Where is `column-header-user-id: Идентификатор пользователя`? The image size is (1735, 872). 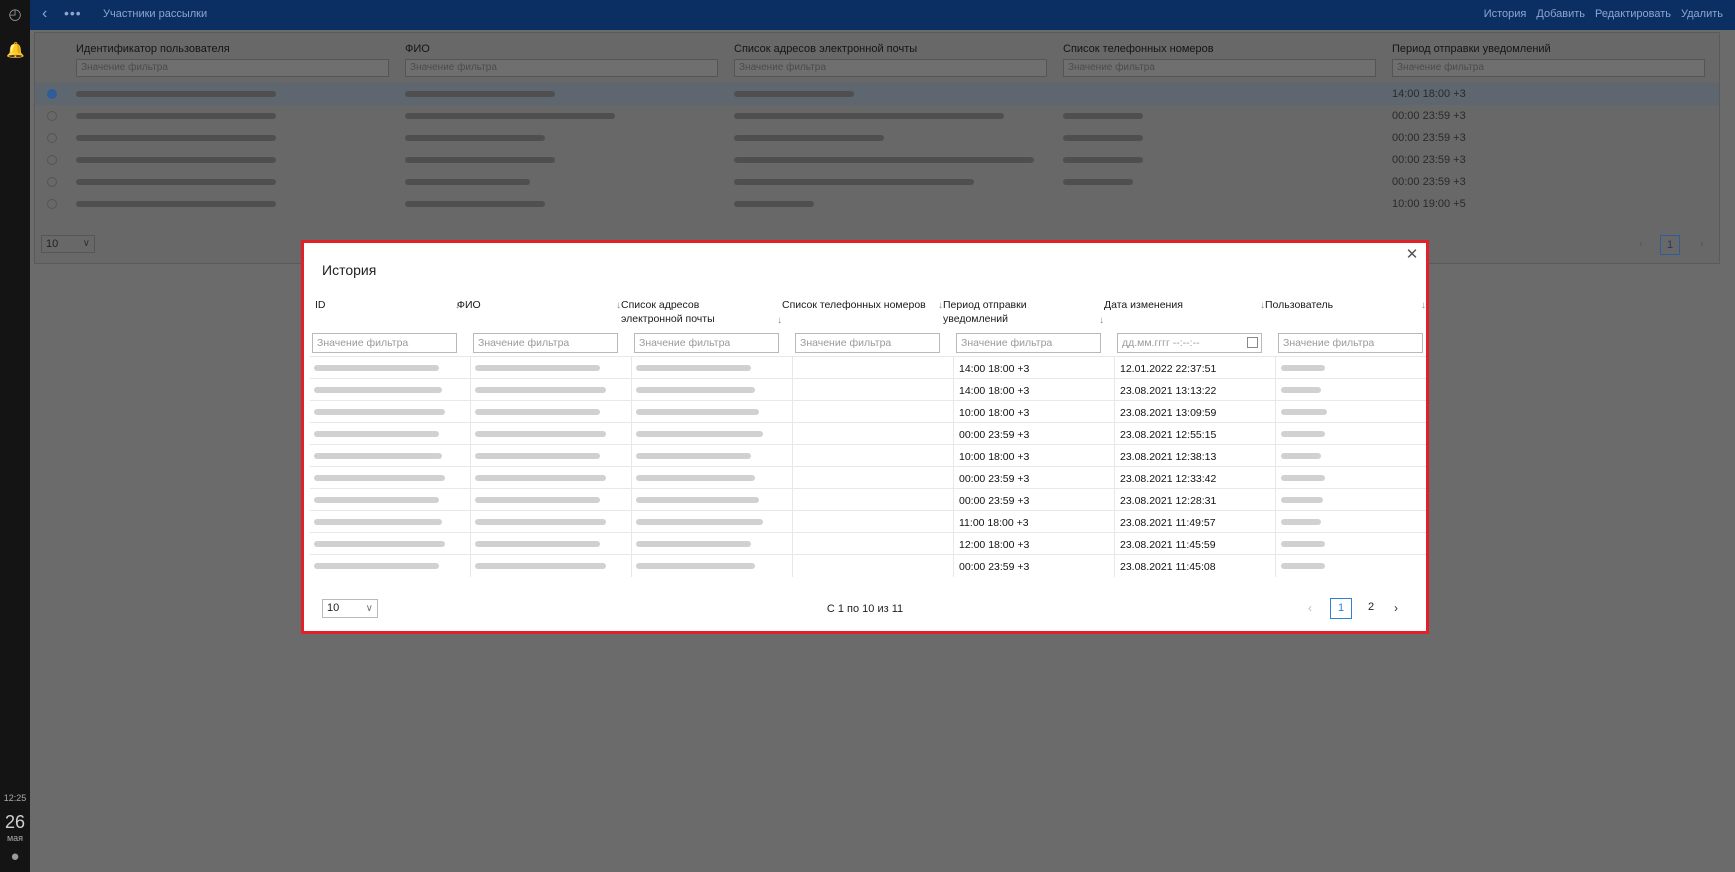
column-header-user-id: Идентификатор пользователя is located at coordinates (153, 49).